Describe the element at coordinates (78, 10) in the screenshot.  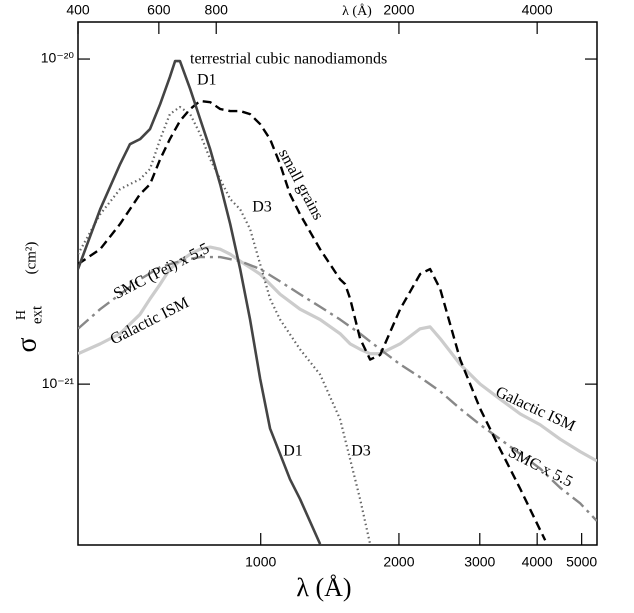
I see `x2-tick-label: 400` at that location.